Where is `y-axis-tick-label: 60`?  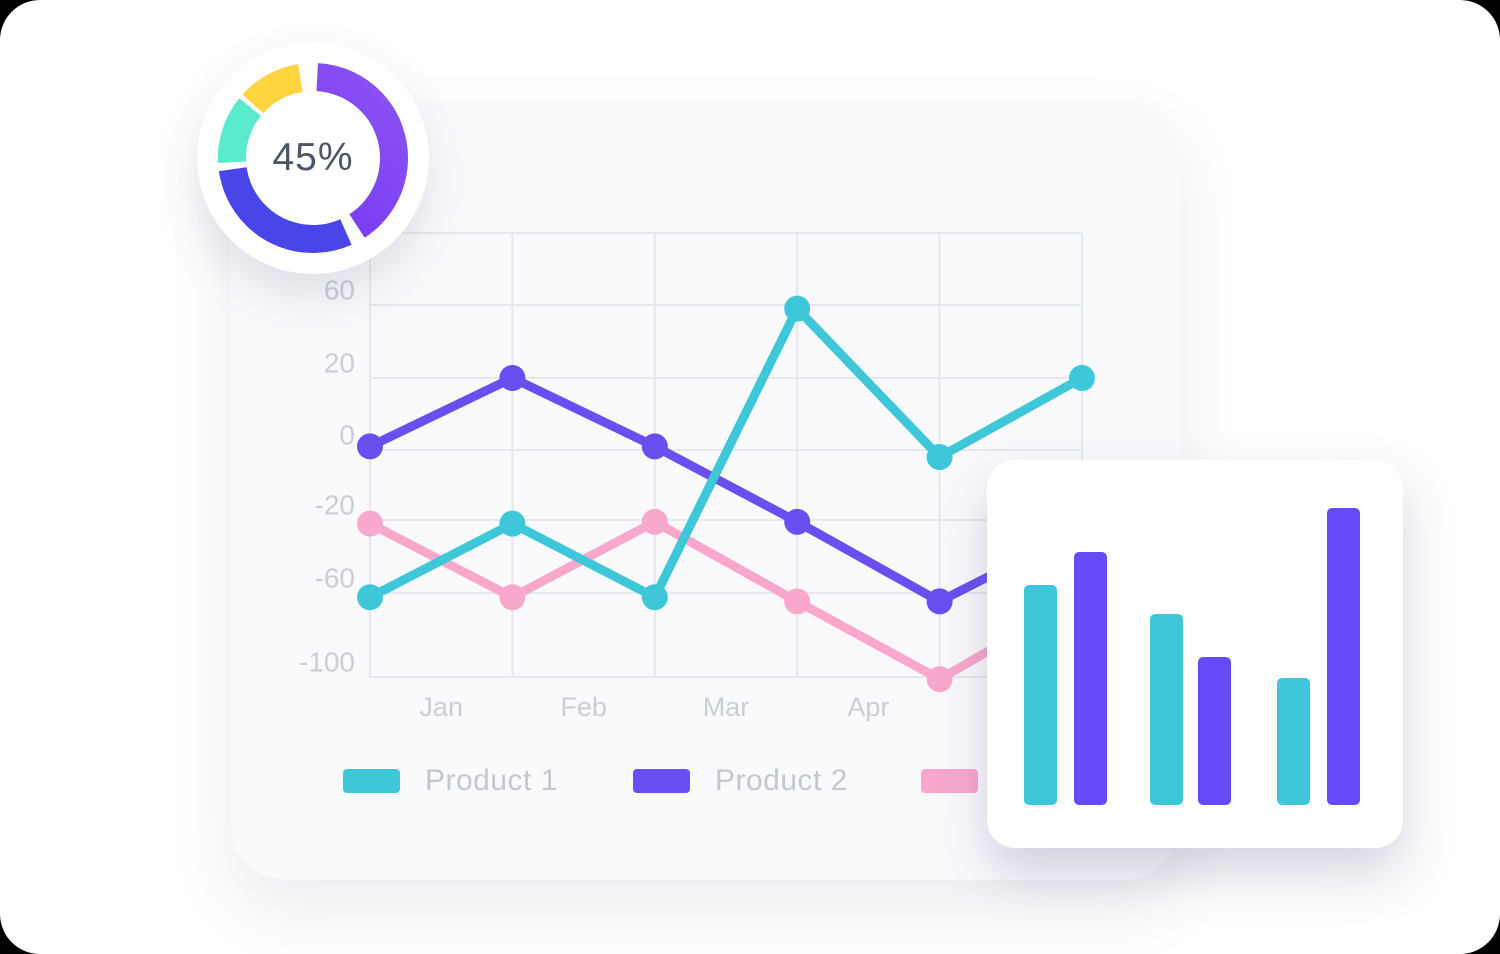 y-axis-tick-label: 60 is located at coordinates (339, 289).